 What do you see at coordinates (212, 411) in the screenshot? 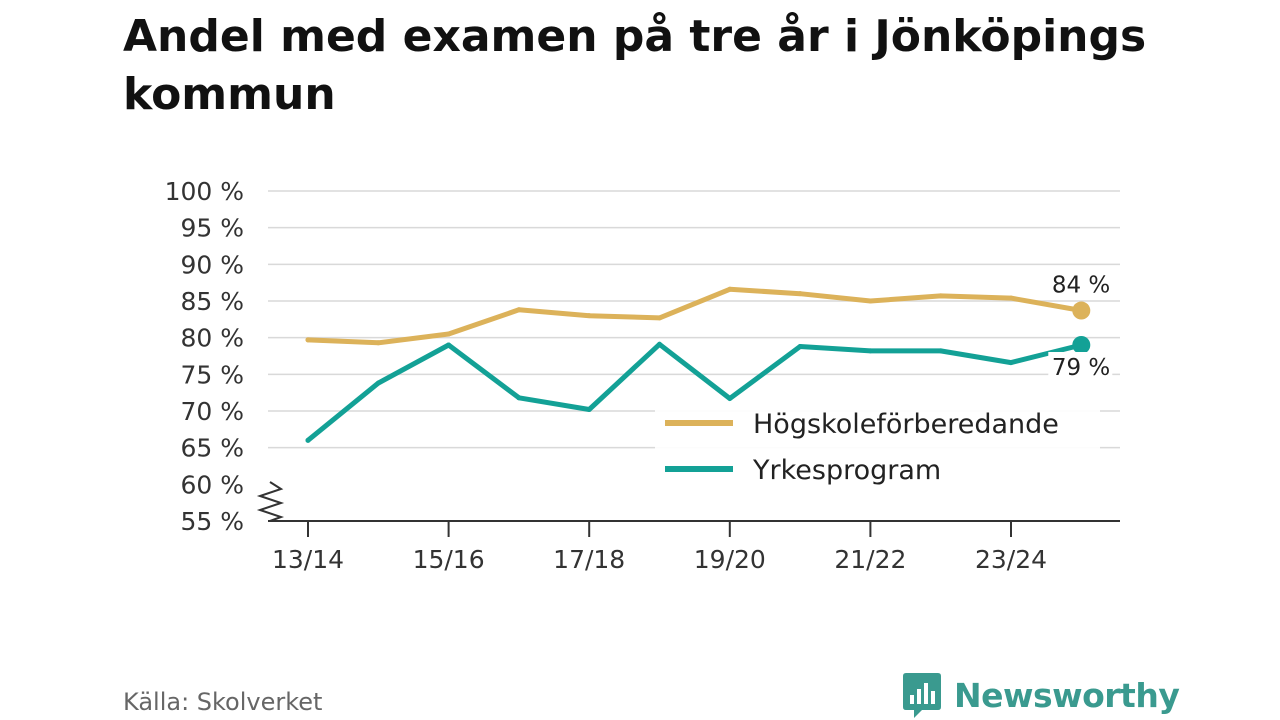
I see `y-tick-label: 70 %` at bounding box center [212, 411].